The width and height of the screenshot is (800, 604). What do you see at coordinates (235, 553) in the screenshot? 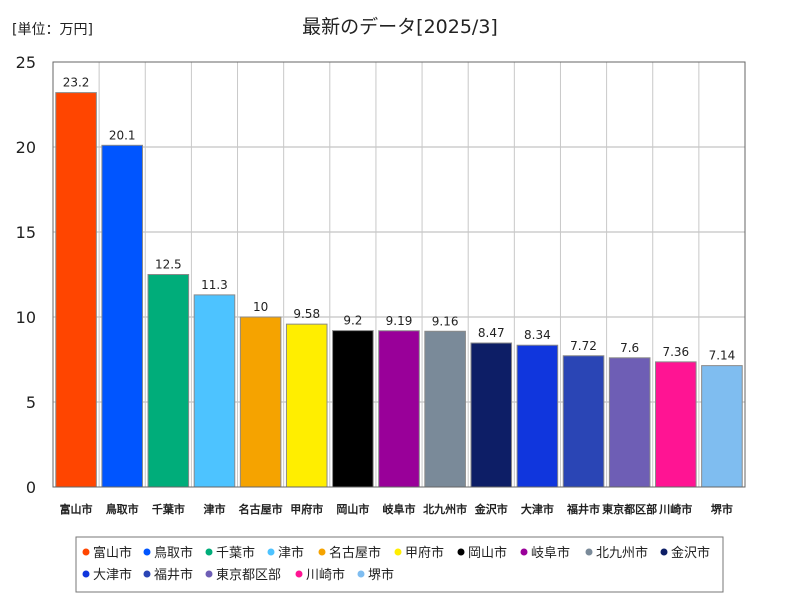
I see `legend-label: 千葉市` at bounding box center [235, 553].